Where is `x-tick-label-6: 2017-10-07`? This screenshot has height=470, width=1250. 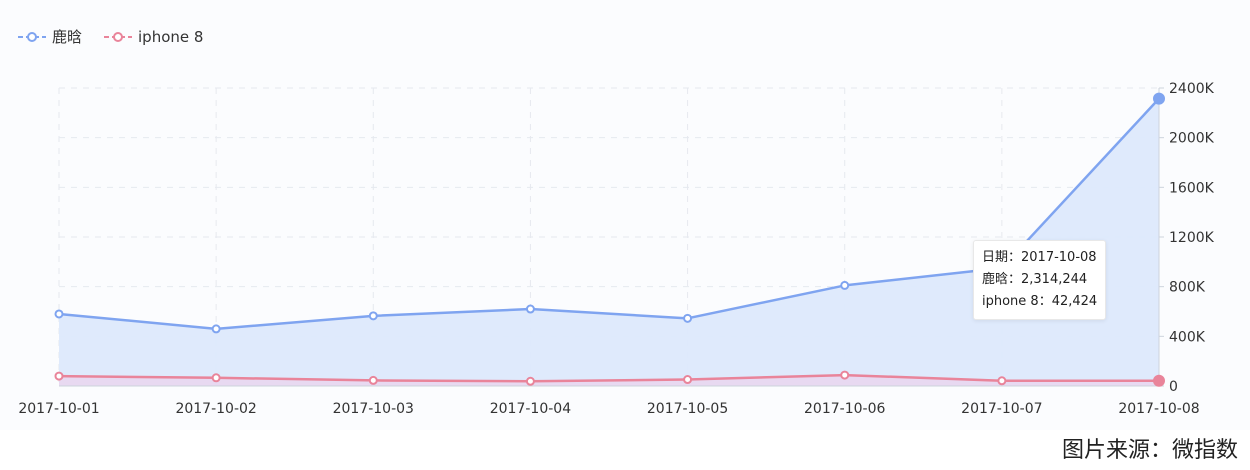
x-tick-label-6: 2017-10-07 is located at coordinates (1001, 409).